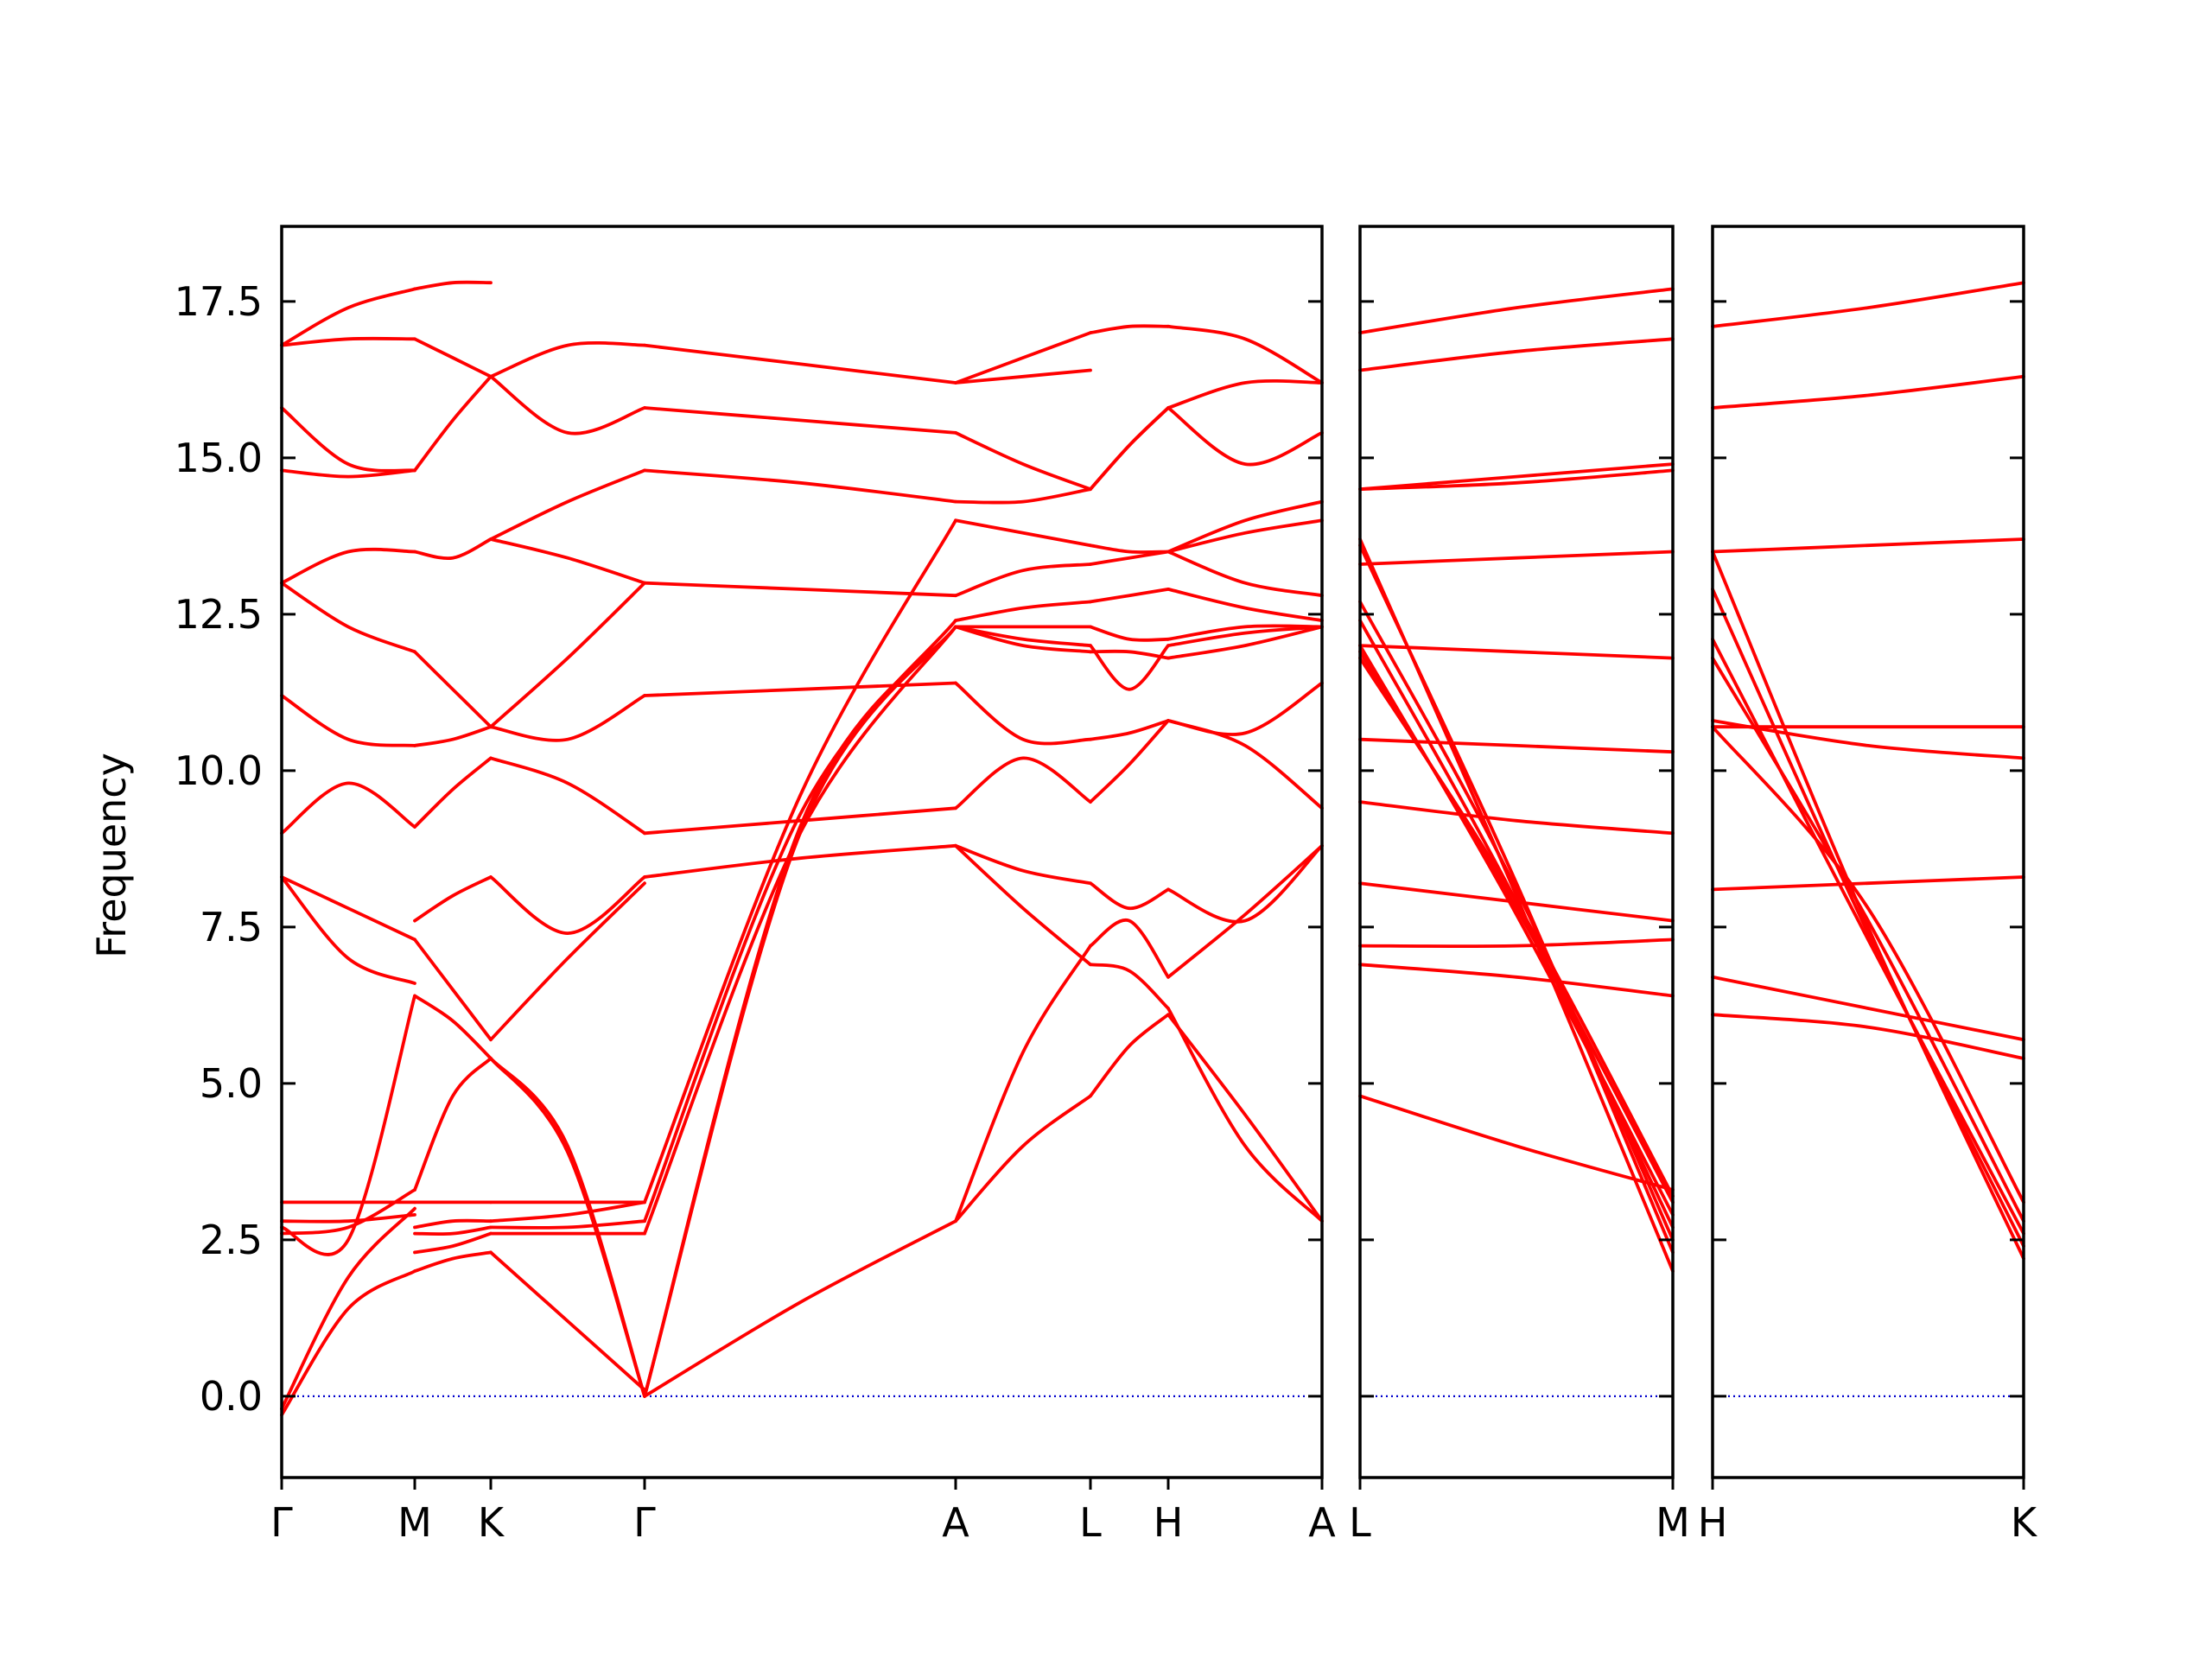  What do you see at coordinates (567, 1224) in the screenshot?
I see `band-line-K-Γ-3` at bounding box center [567, 1224].